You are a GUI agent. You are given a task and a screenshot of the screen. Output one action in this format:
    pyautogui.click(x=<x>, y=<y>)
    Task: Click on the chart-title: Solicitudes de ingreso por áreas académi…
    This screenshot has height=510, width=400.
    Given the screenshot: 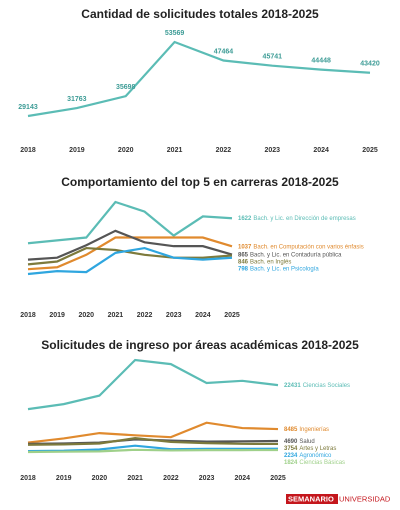 What is the action you would take?
    pyautogui.click(x=200, y=345)
    